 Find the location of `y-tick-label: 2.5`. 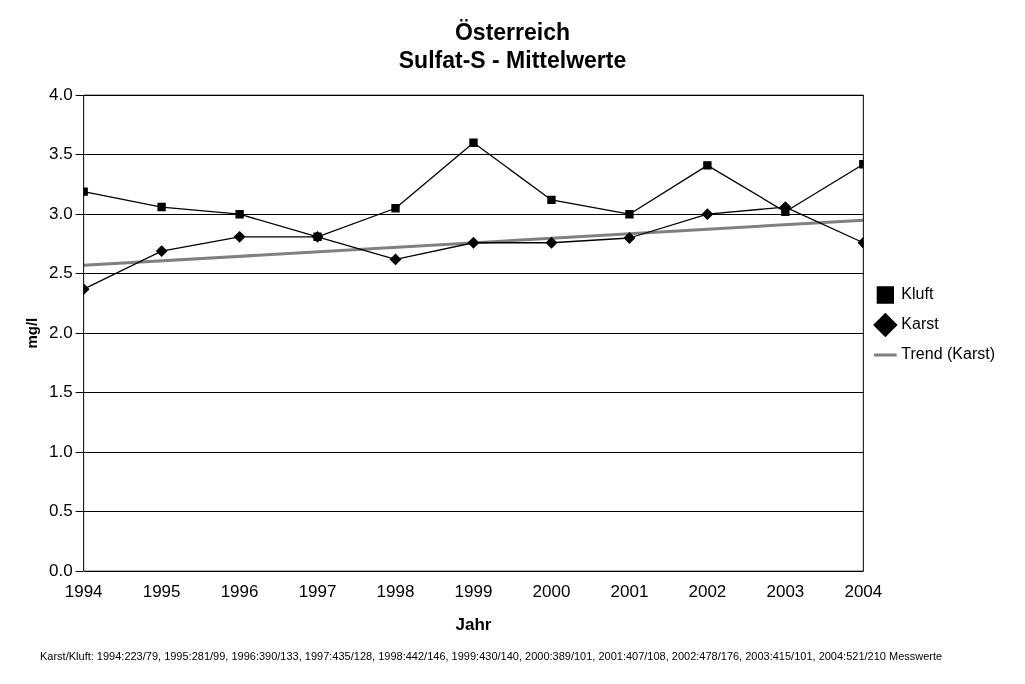

y-tick-label: 2.5 is located at coordinates (60, 273).